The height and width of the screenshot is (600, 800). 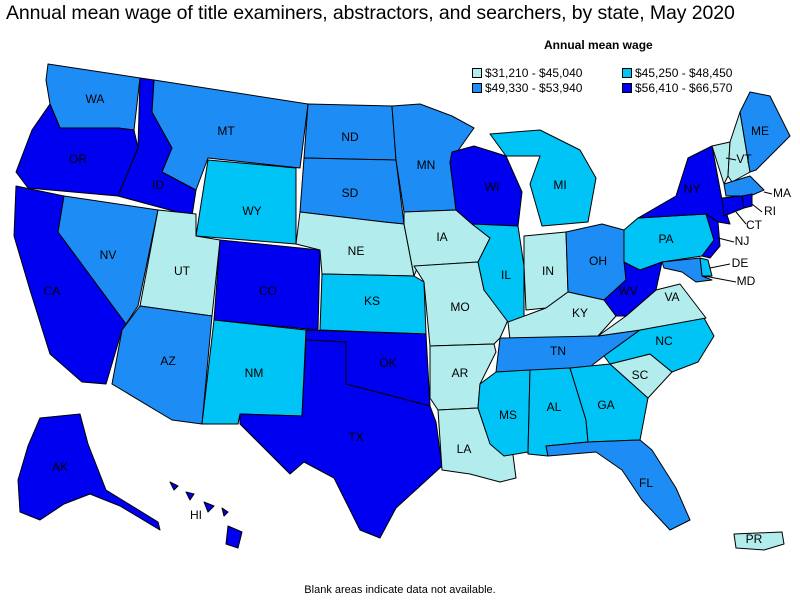 What do you see at coordinates (543, 178) in the screenshot?
I see `state-MI` at bounding box center [543, 178].